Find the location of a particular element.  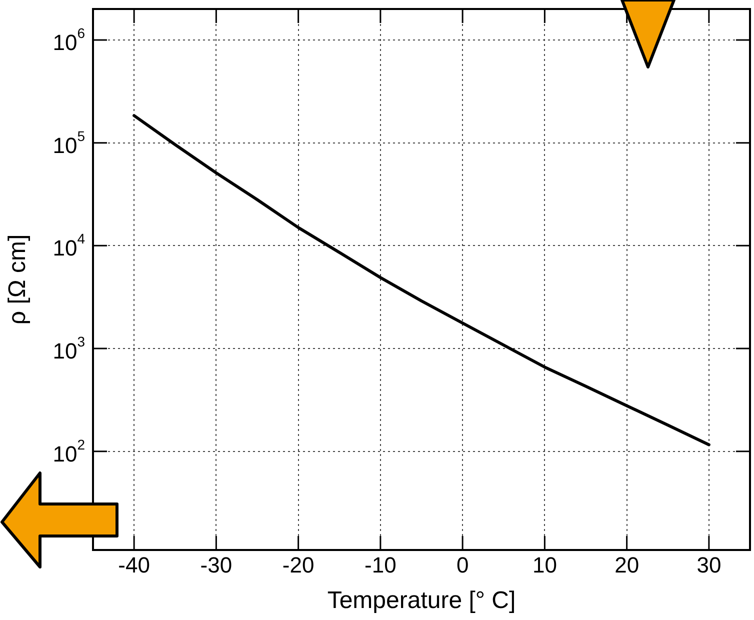

x-tick-label: 20 is located at coordinates (627, 565).